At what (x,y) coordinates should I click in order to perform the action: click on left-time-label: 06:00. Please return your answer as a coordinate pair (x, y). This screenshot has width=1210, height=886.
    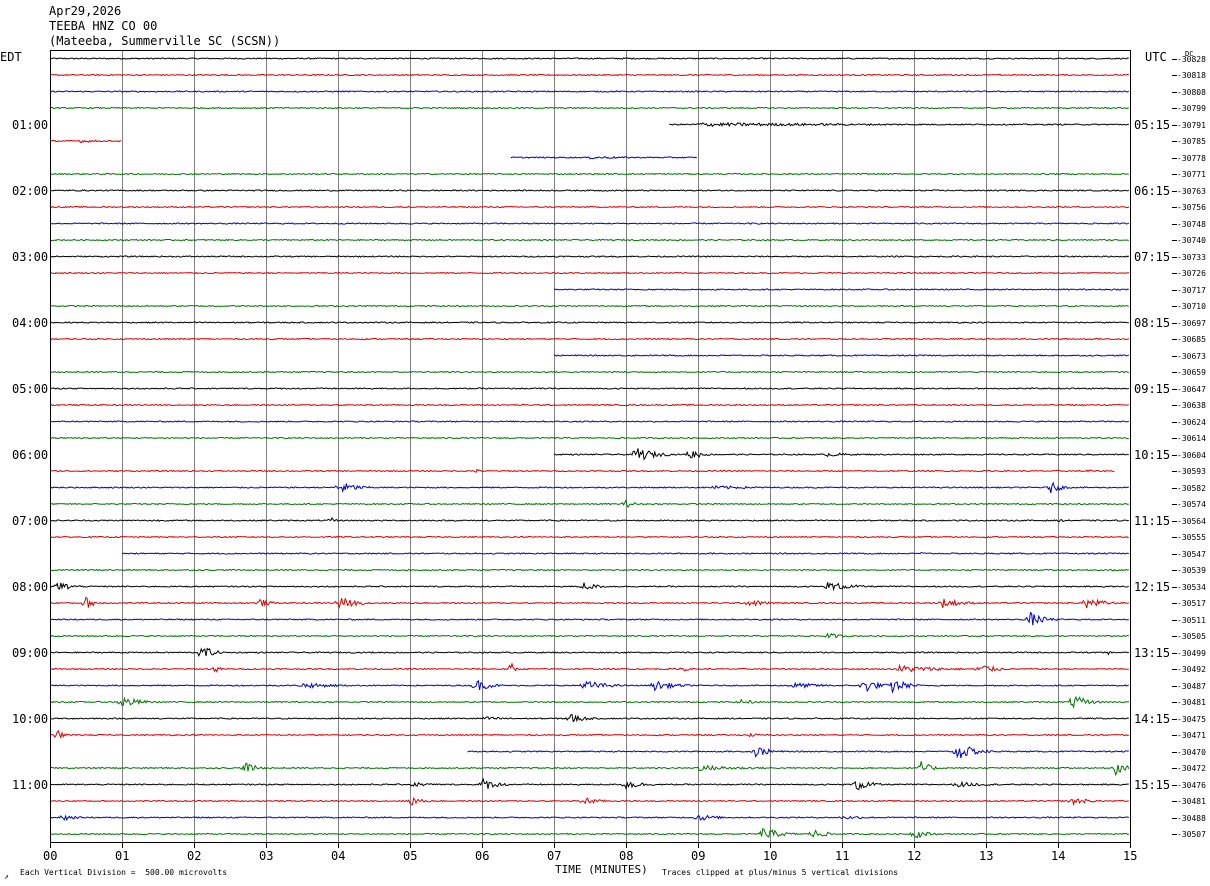
    Looking at the image, I should click on (30, 454).